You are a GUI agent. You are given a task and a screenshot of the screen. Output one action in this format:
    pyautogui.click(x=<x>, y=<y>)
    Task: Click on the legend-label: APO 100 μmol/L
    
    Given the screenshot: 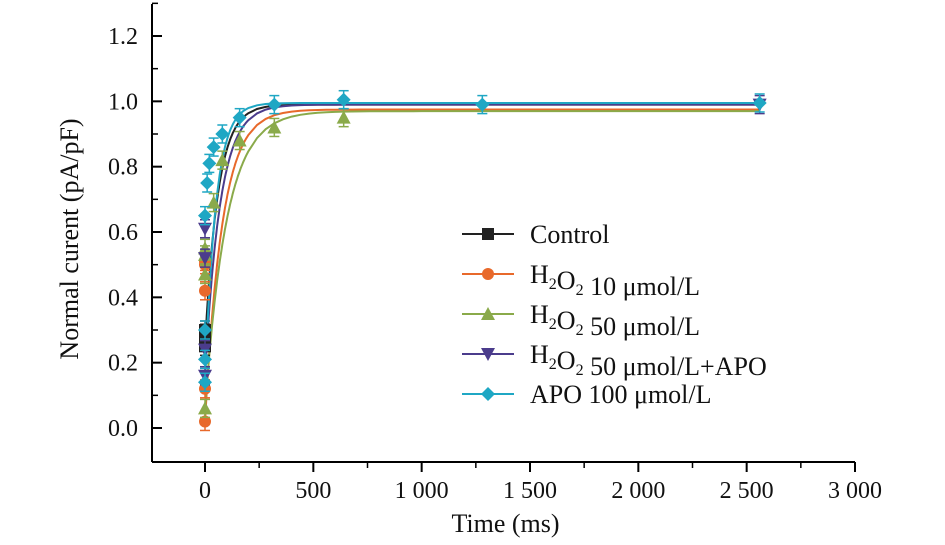 What is the action you would take?
    pyautogui.click(x=621, y=394)
    